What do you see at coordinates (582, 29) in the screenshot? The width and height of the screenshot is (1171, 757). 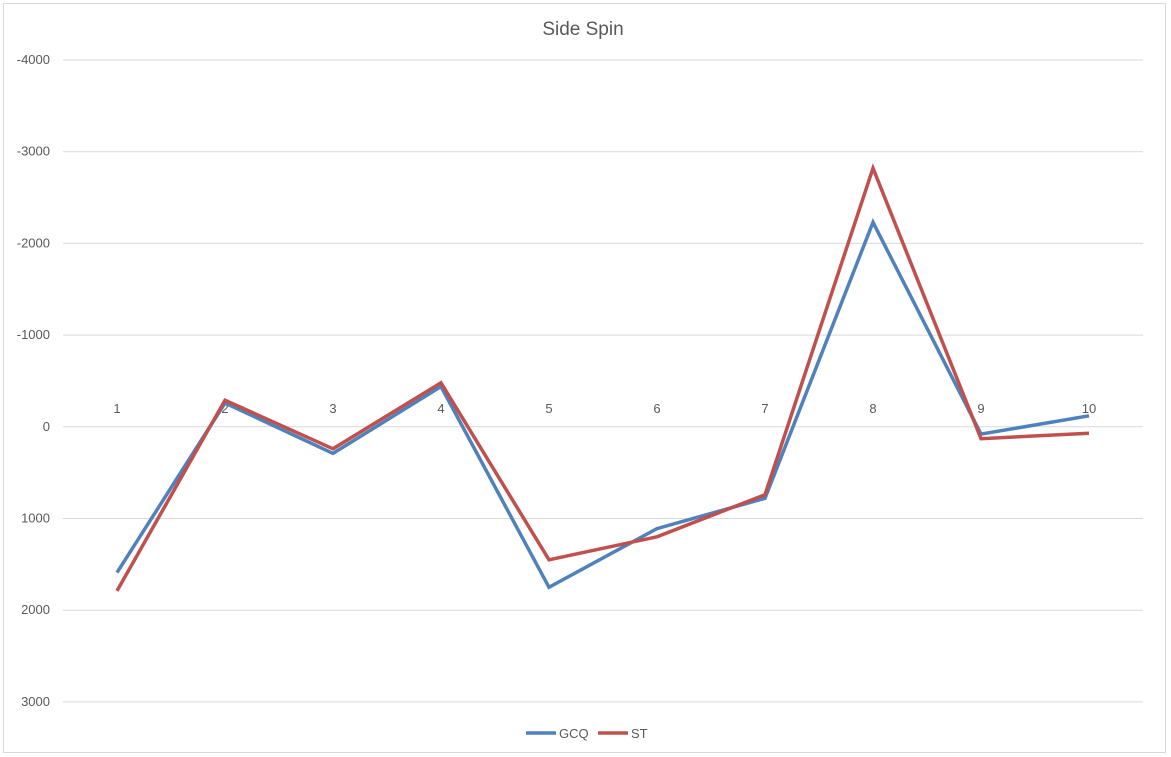 I see `chart-title: Side Spin` at bounding box center [582, 29].